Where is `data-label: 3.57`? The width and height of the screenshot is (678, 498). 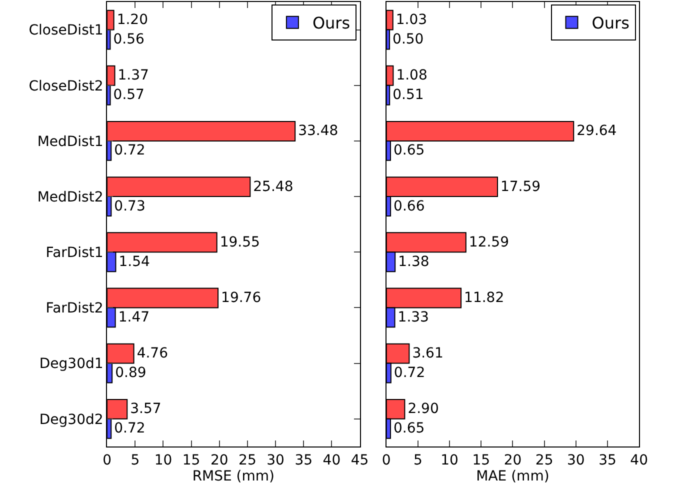
data-label: 3.57 is located at coordinates (146, 409).